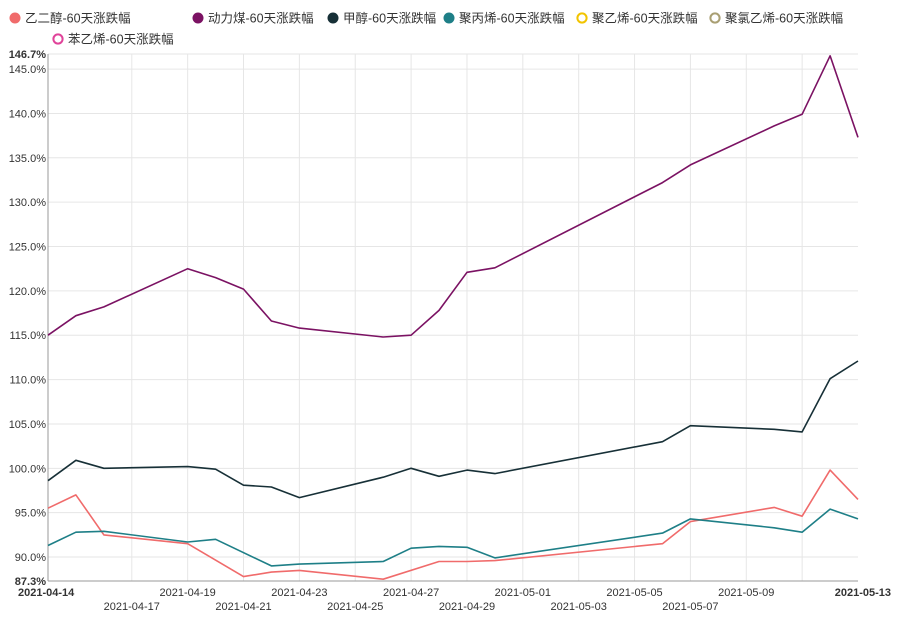  I want to click on y-tick-label: 125.0%, so click(28, 248).